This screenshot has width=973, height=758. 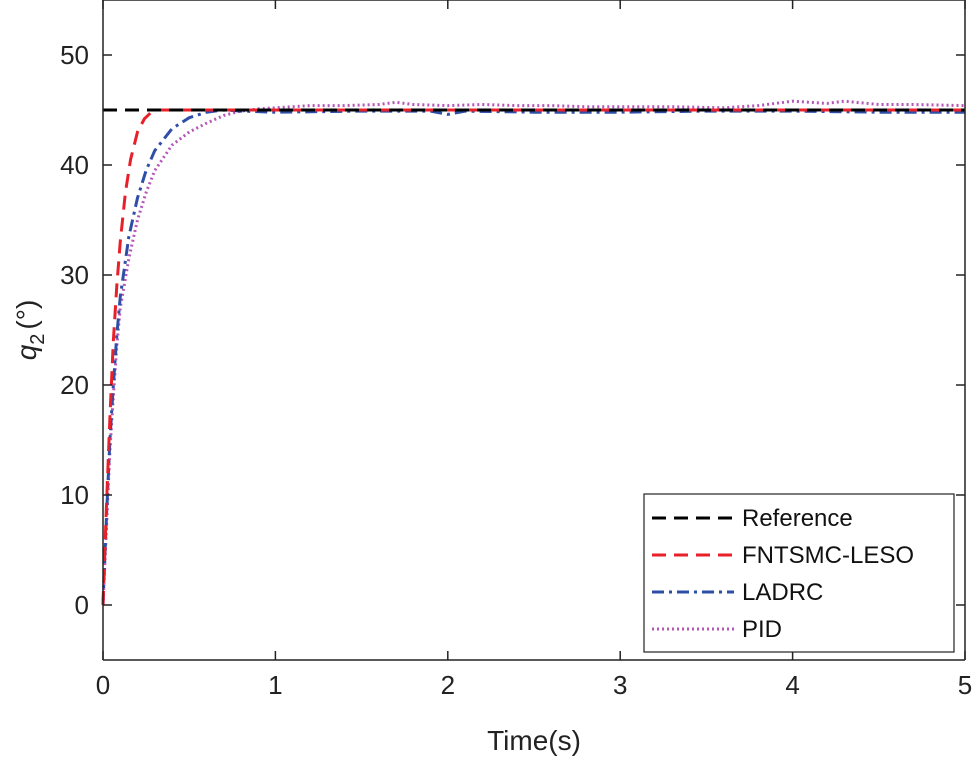 I want to click on y-axis-label-unit: (°), so click(x=26, y=315).